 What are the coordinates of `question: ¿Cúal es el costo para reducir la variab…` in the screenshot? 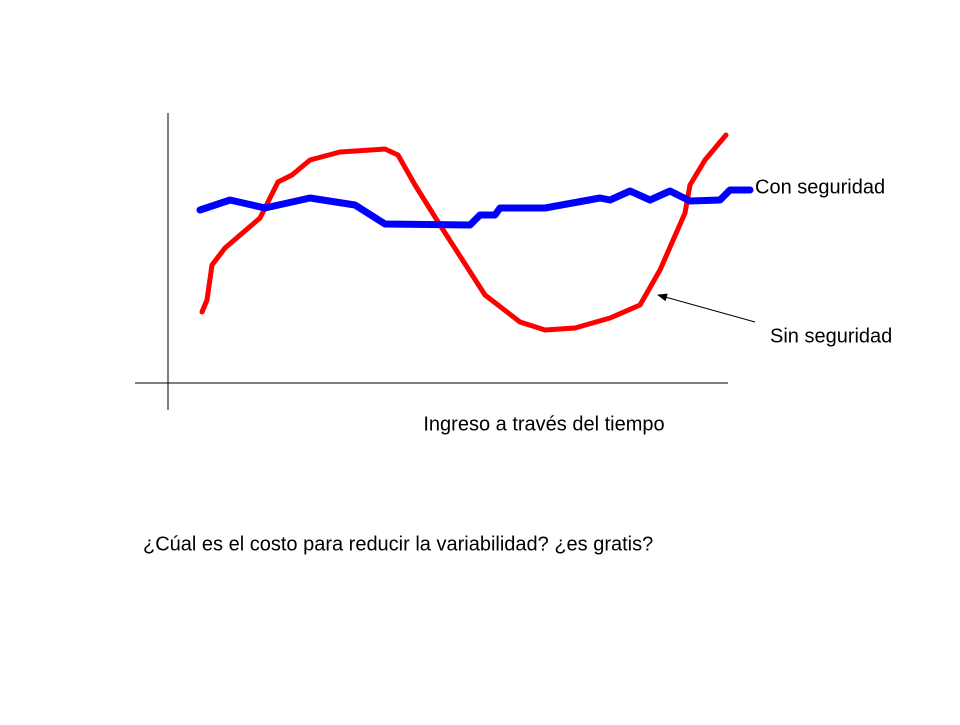 It's located at (398, 544).